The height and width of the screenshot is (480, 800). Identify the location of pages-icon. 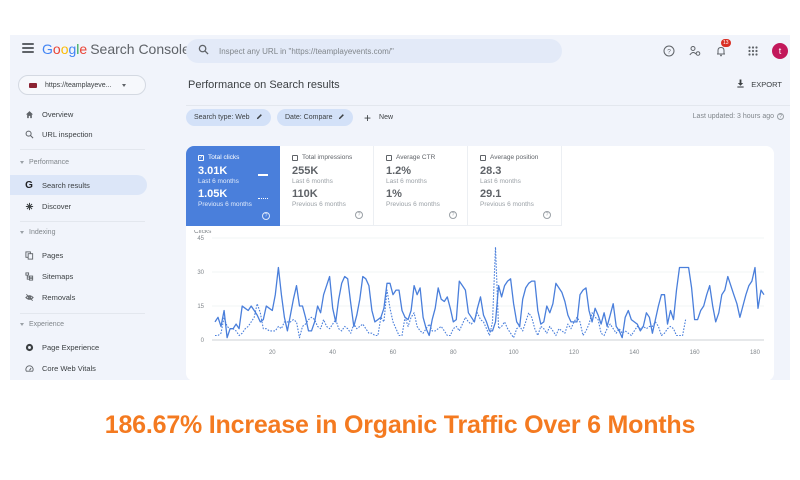
(29, 255).